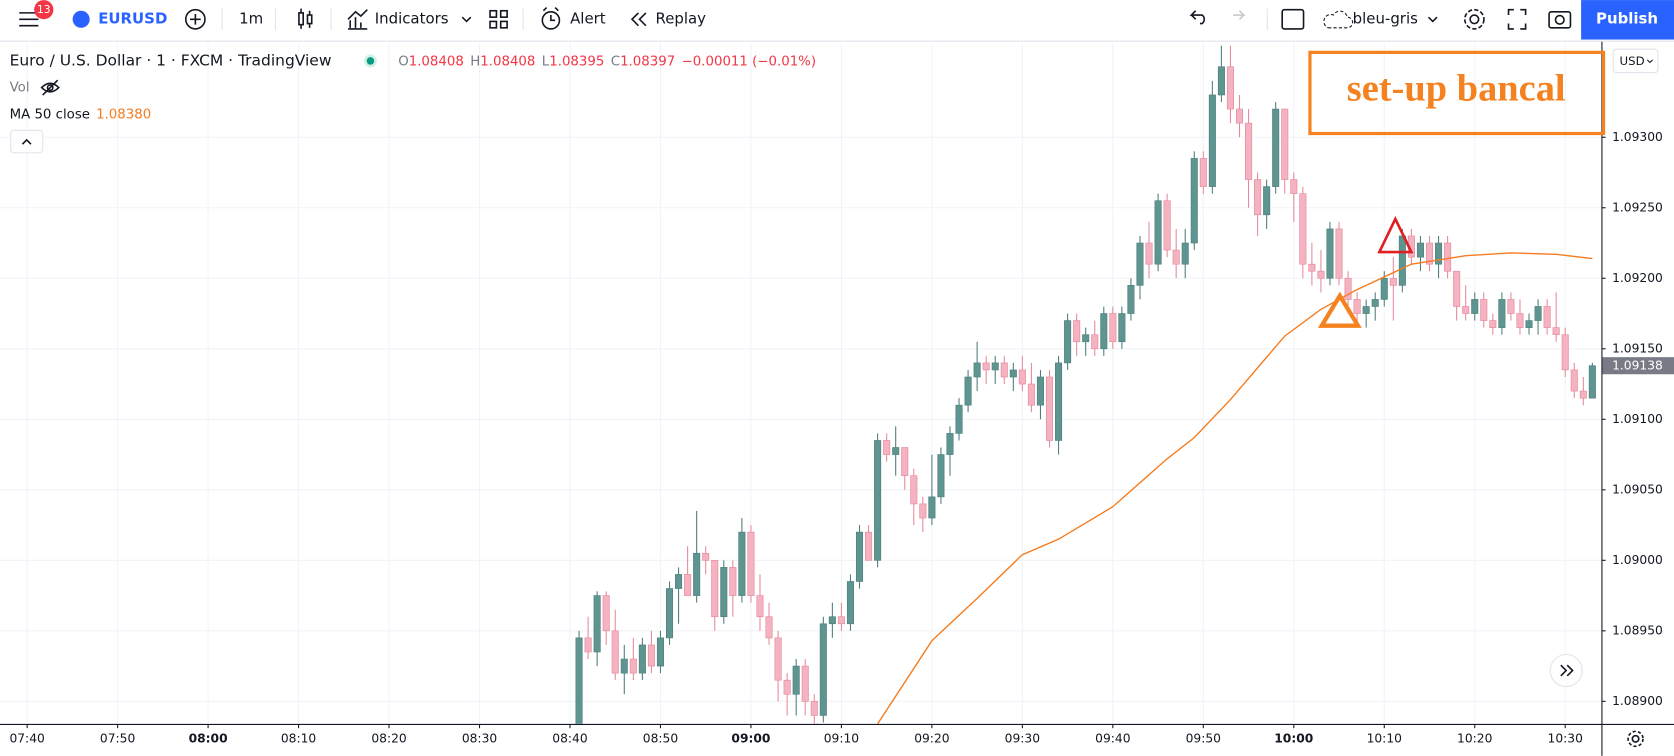 This screenshot has height=756, width=1674. Describe the element at coordinates (1203, 738) in the screenshot. I see `x-tick-label: 09:50` at that location.